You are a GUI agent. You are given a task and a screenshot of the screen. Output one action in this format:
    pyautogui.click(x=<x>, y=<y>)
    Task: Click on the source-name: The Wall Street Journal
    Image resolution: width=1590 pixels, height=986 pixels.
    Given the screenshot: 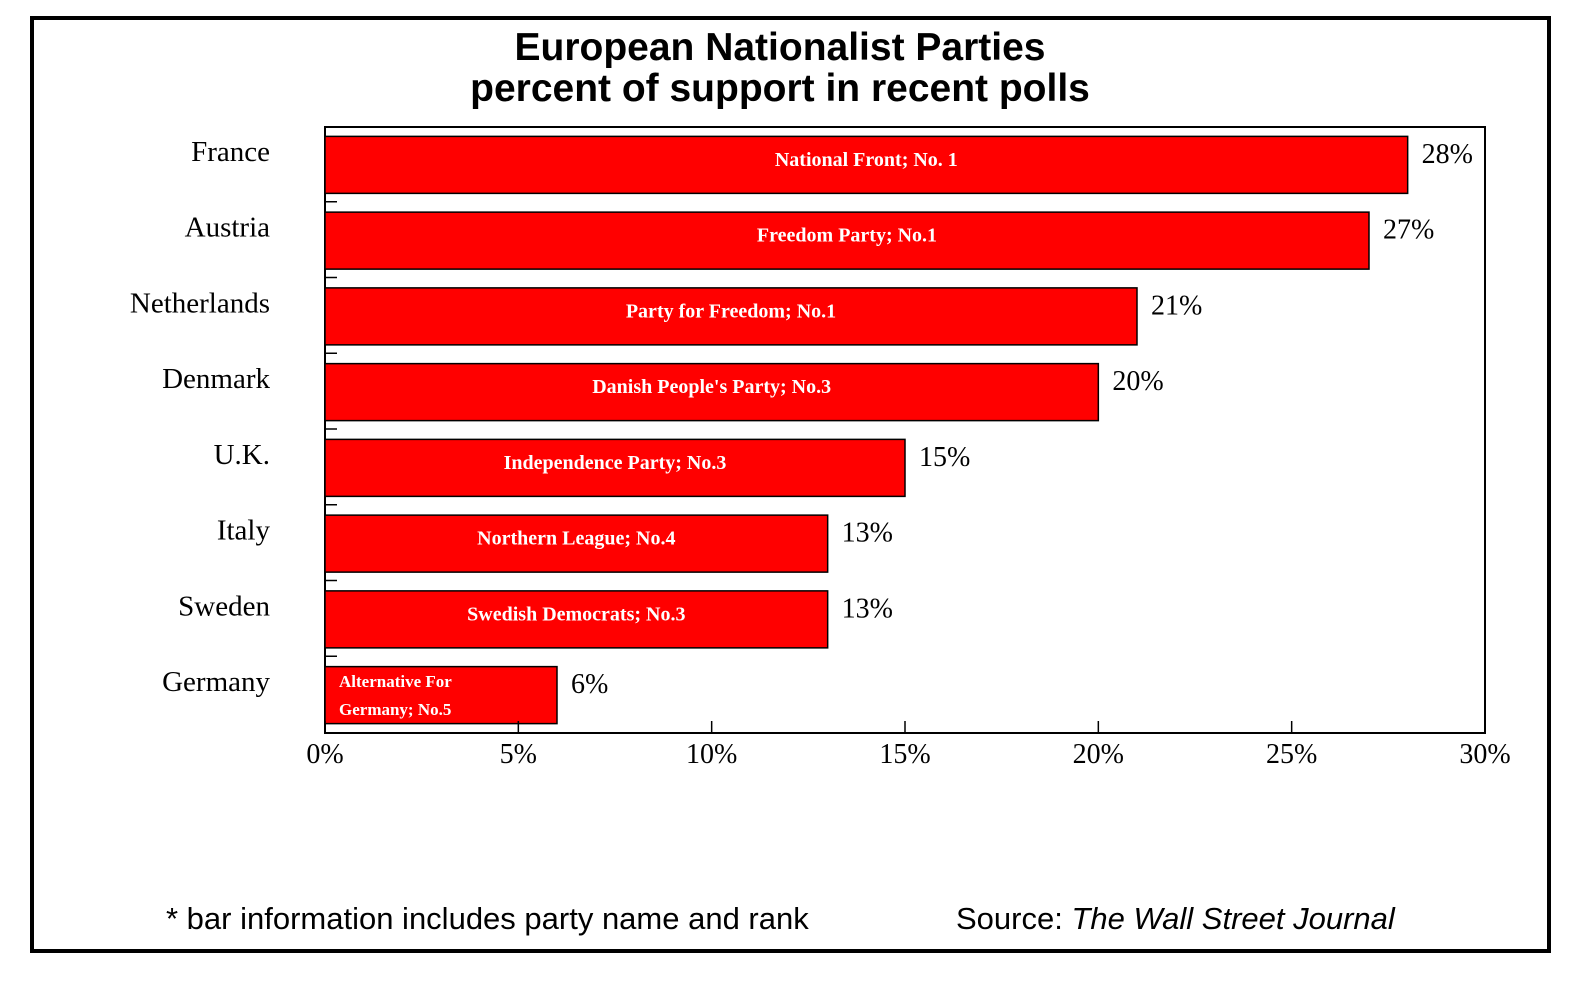 What is the action you would take?
    pyautogui.click(x=1233, y=918)
    